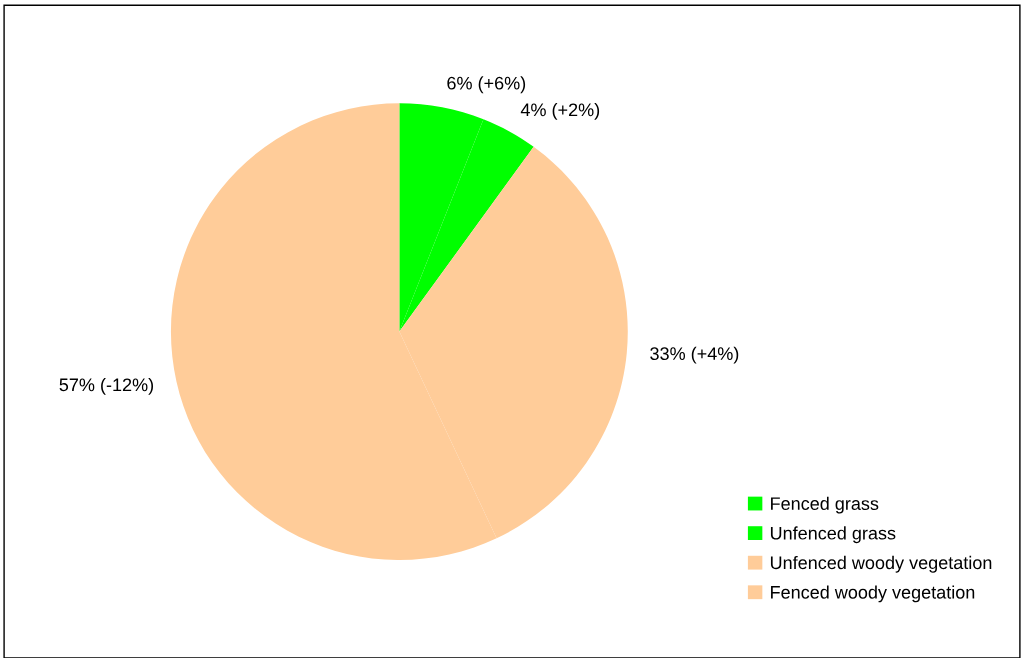  What do you see at coordinates (881, 564) in the screenshot?
I see `legend-label: Unfenced woody vegetation` at bounding box center [881, 564].